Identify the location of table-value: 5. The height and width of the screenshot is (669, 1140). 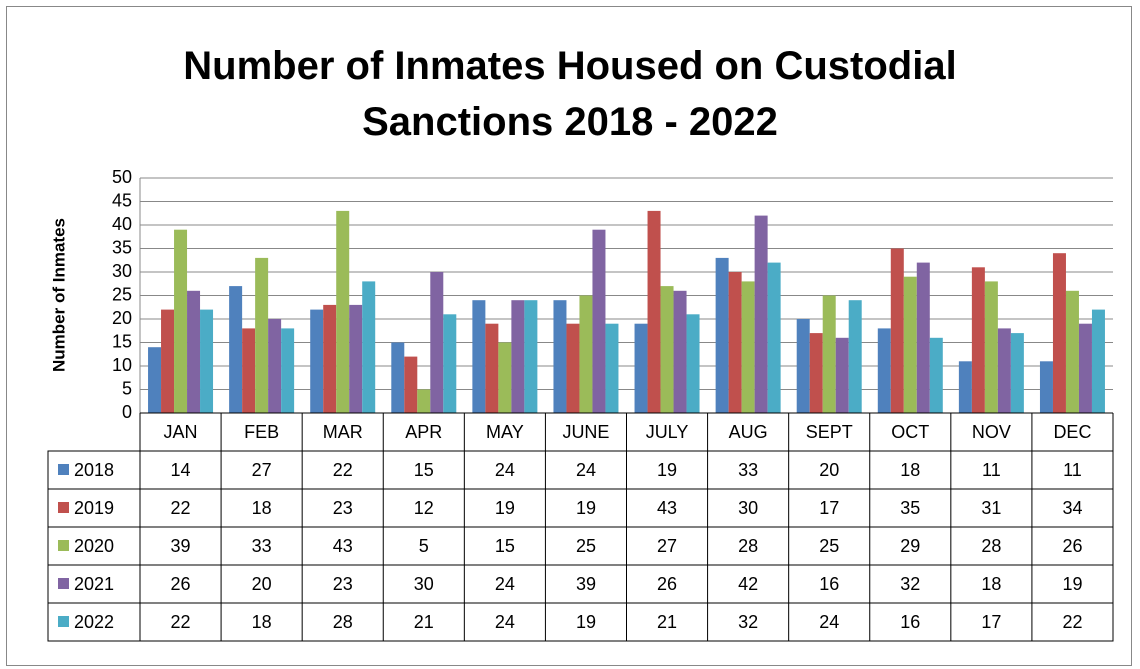
(424, 546).